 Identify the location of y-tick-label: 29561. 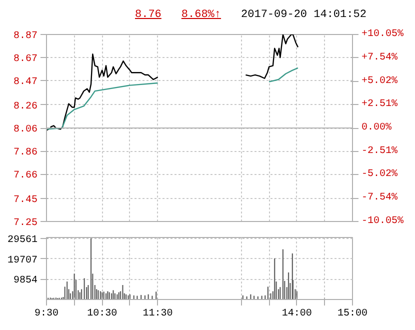
(22, 240).